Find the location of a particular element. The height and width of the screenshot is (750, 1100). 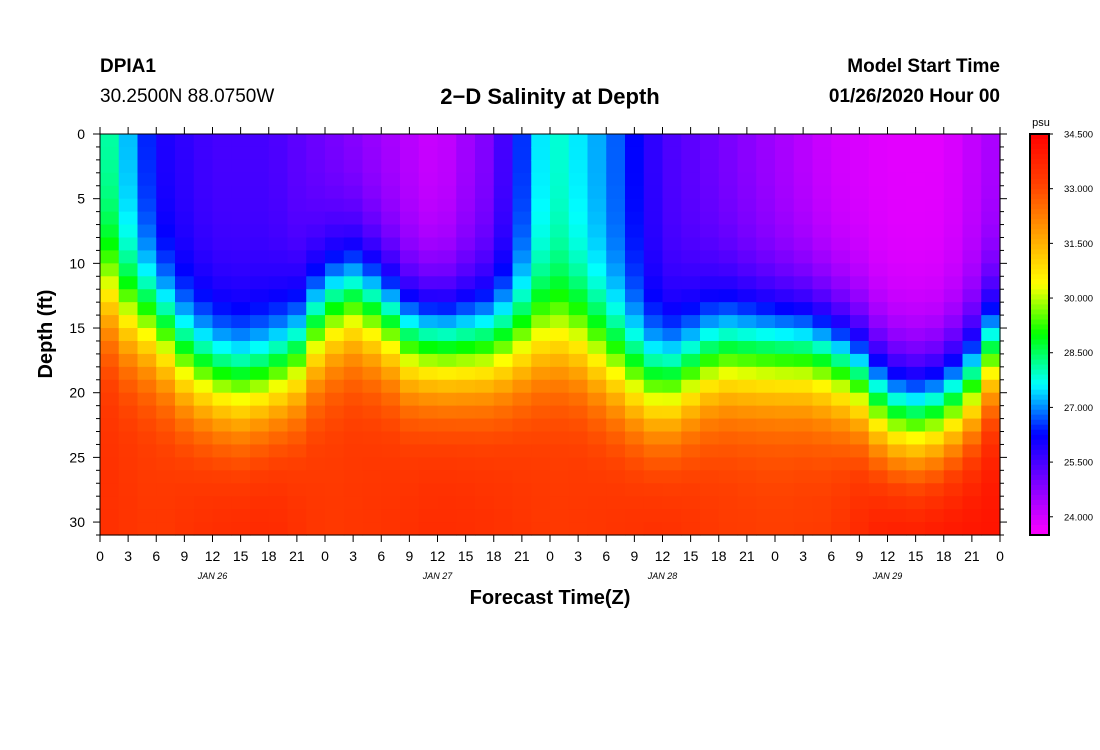

x-tick-label: 18 is located at coordinates (269, 556).